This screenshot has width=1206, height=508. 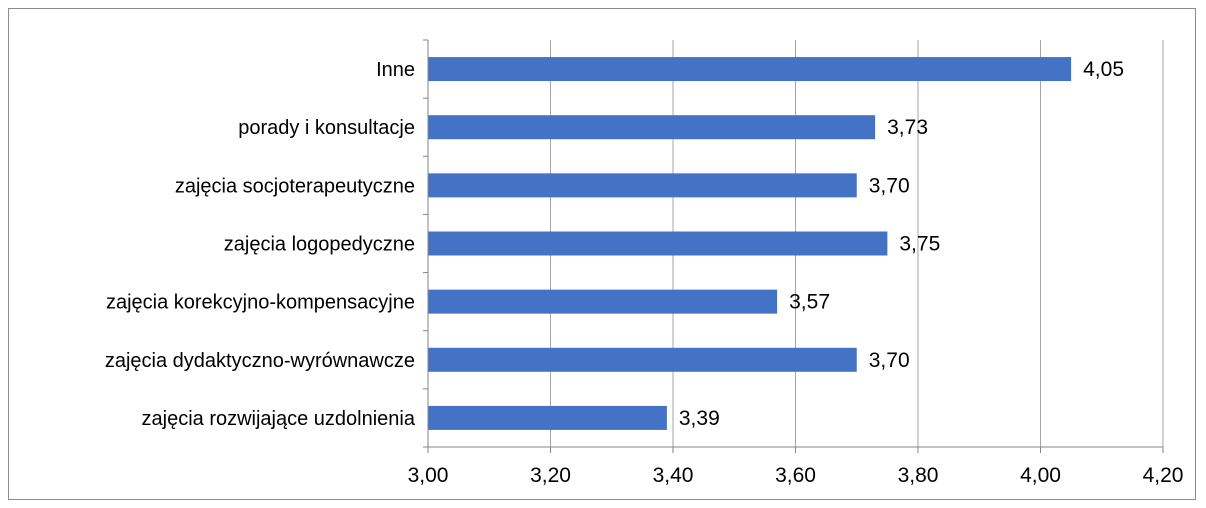 What do you see at coordinates (1040, 475) in the screenshot?
I see `x-tick-label: 4,00` at bounding box center [1040, 475].